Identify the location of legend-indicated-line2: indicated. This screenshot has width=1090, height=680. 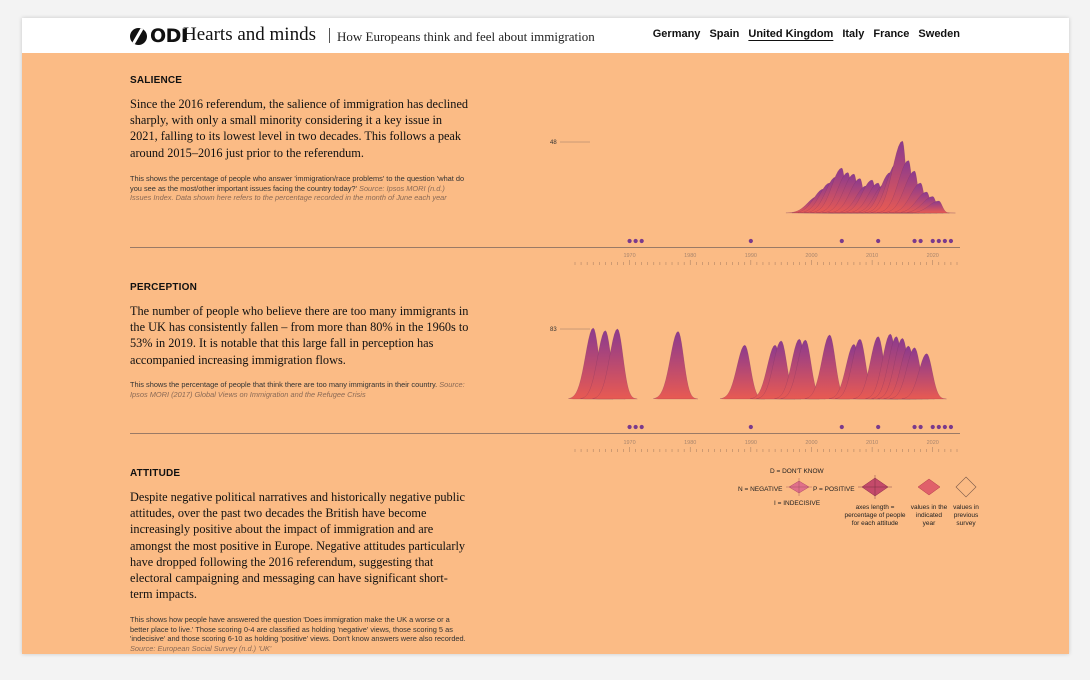
(929, 515).